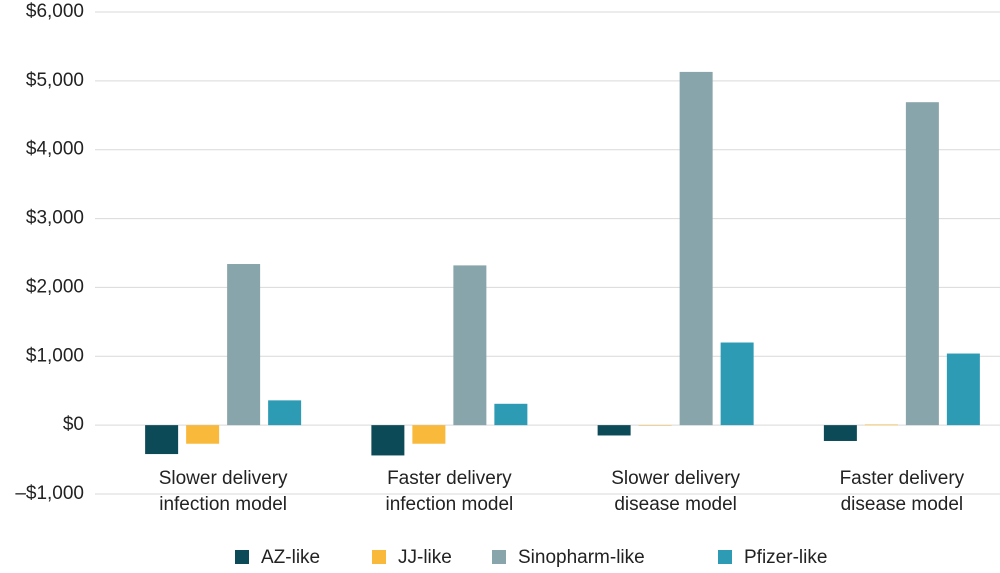  What do you see at coordinates (55, 355) in the screenshot?
I see `y-tick-label: $1,000` at bounding box center [55, 355].